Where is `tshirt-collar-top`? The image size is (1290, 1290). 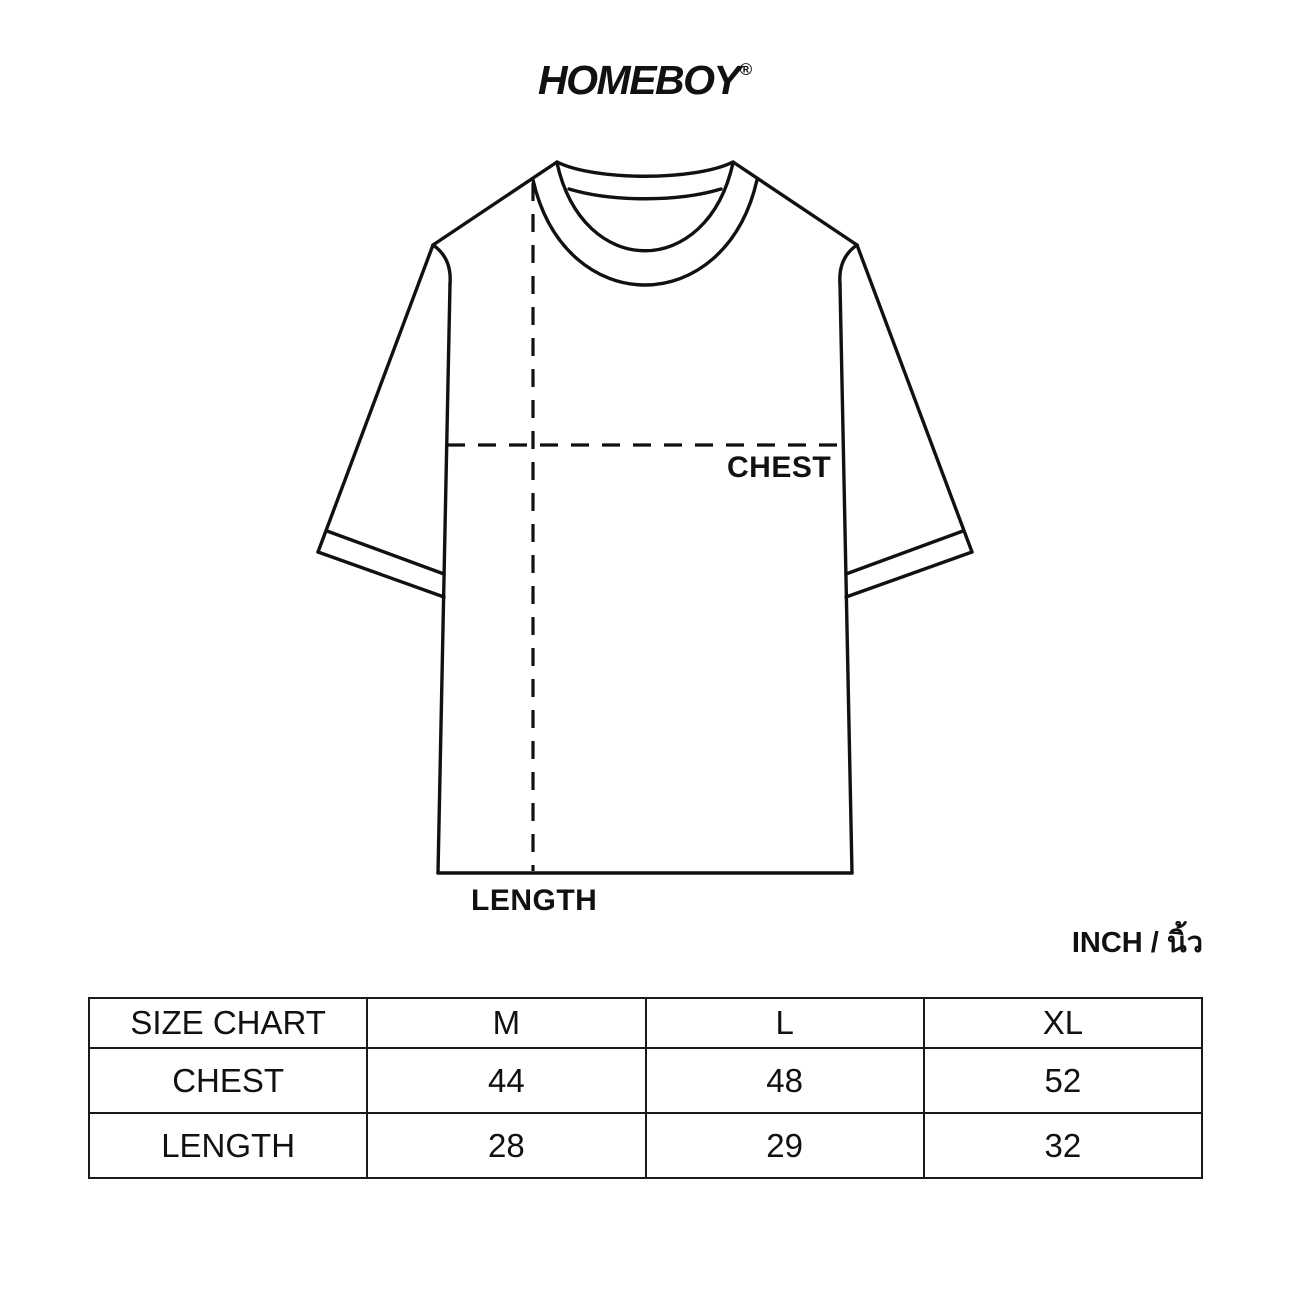 tshirt-collar-top is located at coordinates (645, 169).